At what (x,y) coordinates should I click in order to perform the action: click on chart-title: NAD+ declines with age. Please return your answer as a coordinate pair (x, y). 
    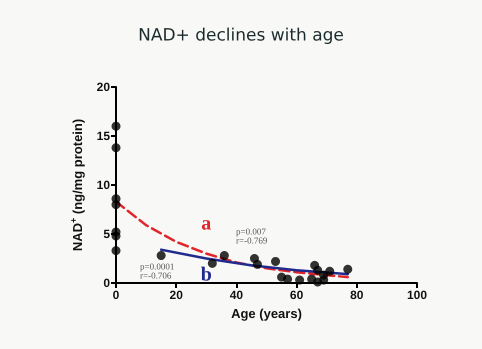
    Looking at the image, I should click on (241, 36).